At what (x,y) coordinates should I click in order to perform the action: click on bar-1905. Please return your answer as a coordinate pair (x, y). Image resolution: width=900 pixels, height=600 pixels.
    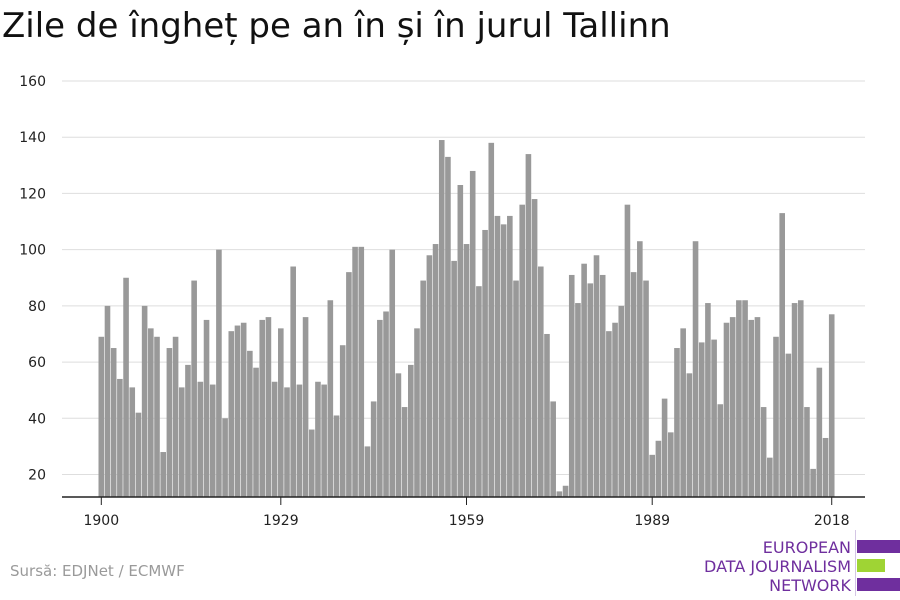
    Looking at the image, I should click on (132, 442).